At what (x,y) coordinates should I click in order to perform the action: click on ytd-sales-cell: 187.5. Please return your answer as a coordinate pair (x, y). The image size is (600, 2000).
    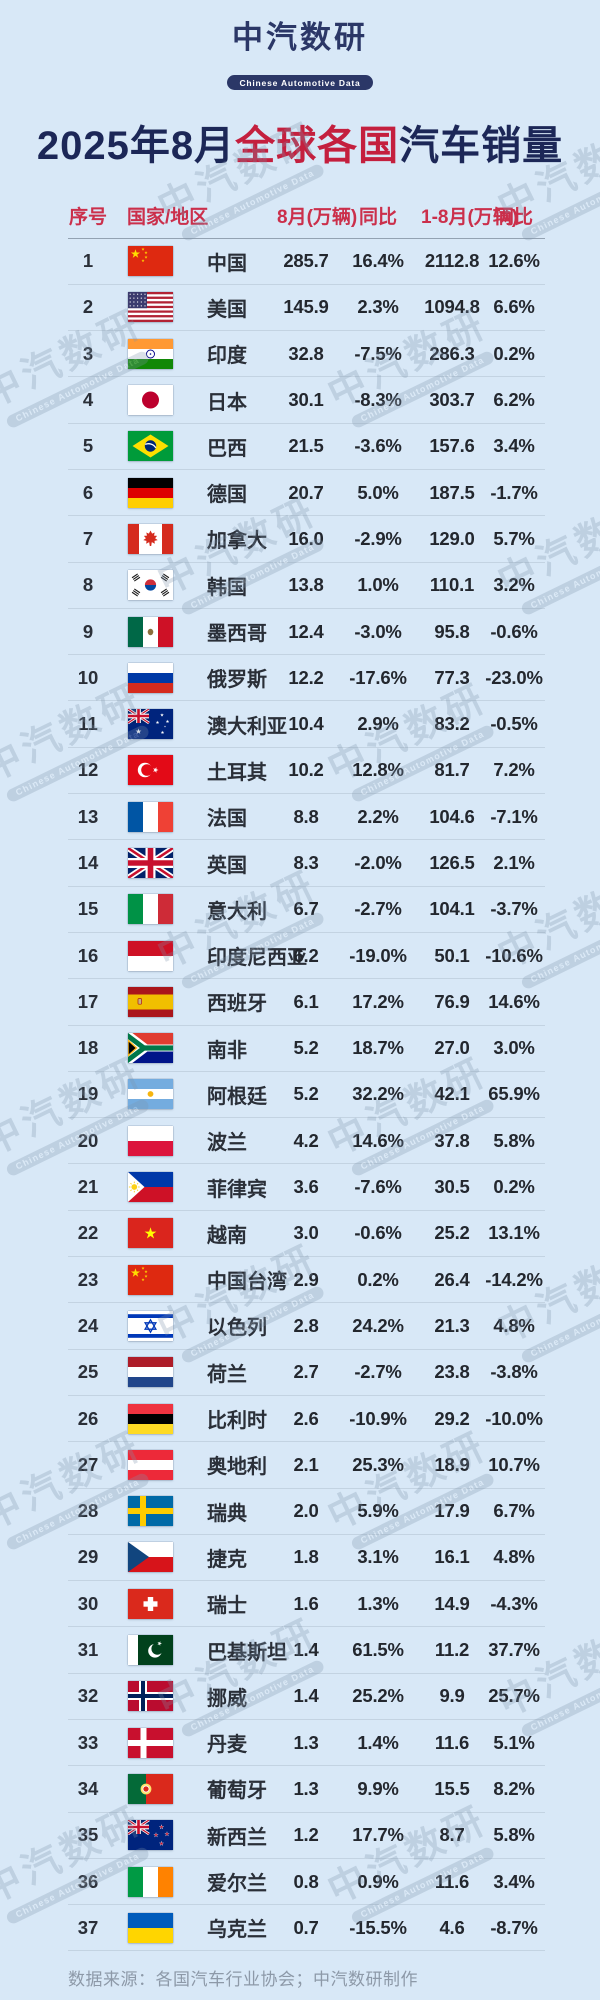
    Looking at the image, I should click on (452, 492).